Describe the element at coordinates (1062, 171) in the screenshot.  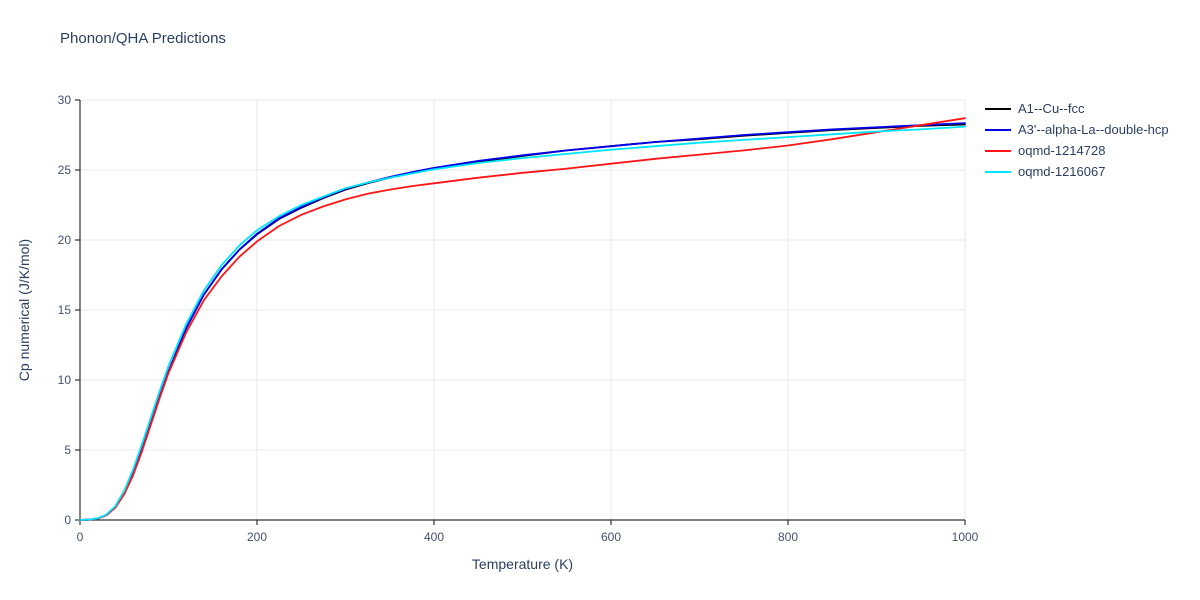
I see `legend-label: oqmd-1216067` at that location.